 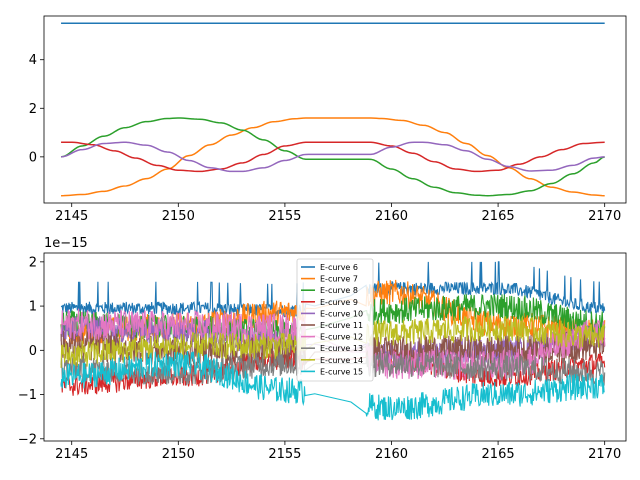 I want to click on legend-label: E-curve 10, so click(x=341, y=313).